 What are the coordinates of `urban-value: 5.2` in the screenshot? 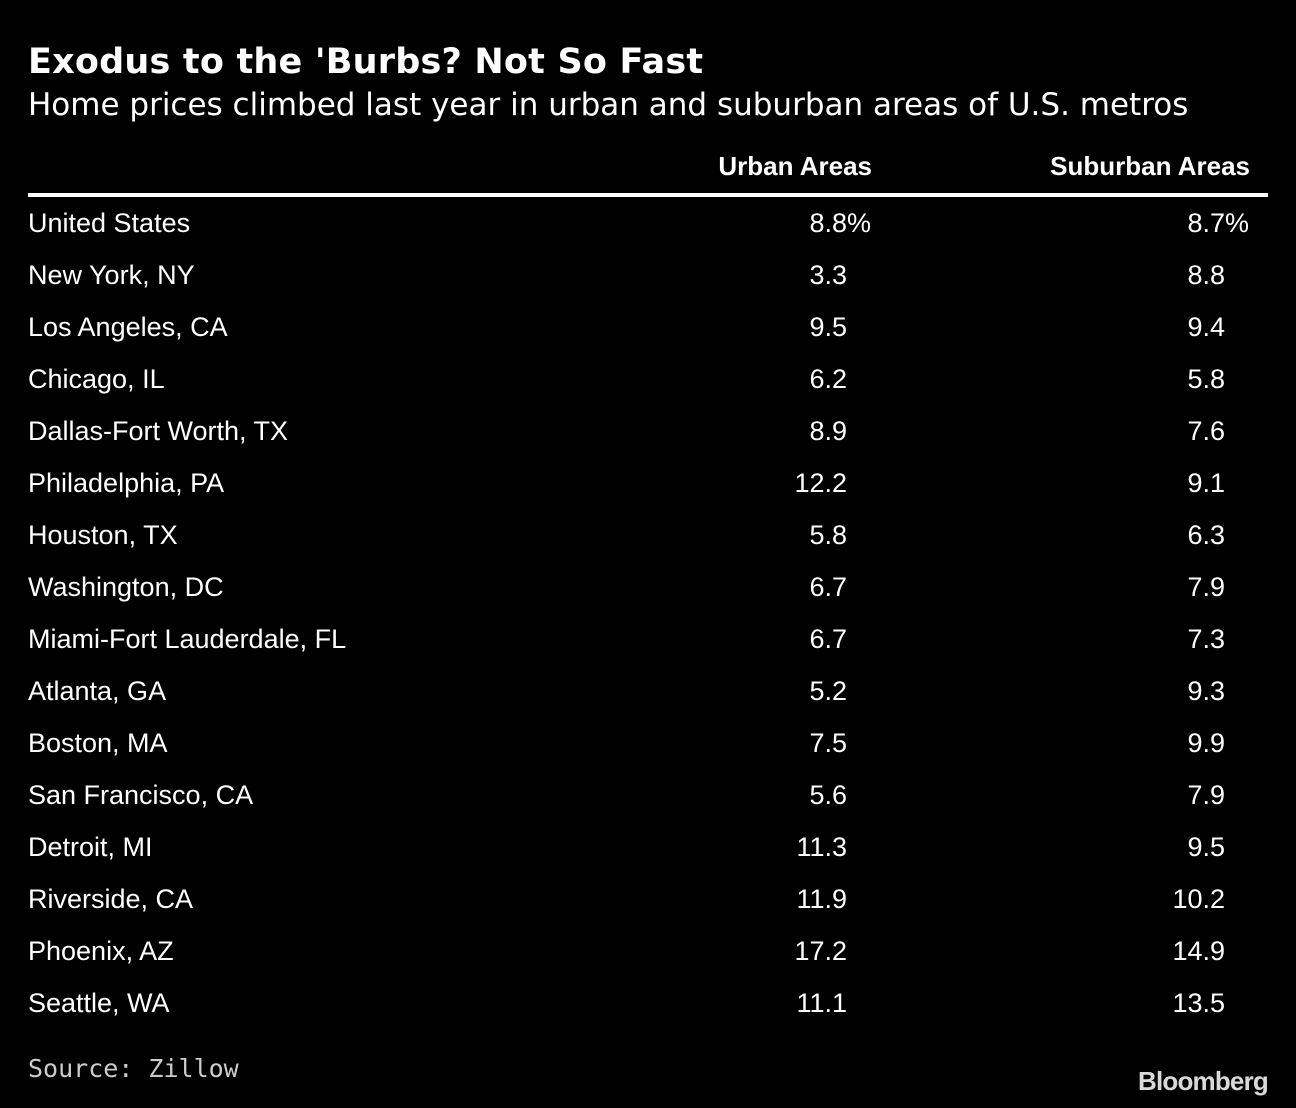 It's located at (828, 691).